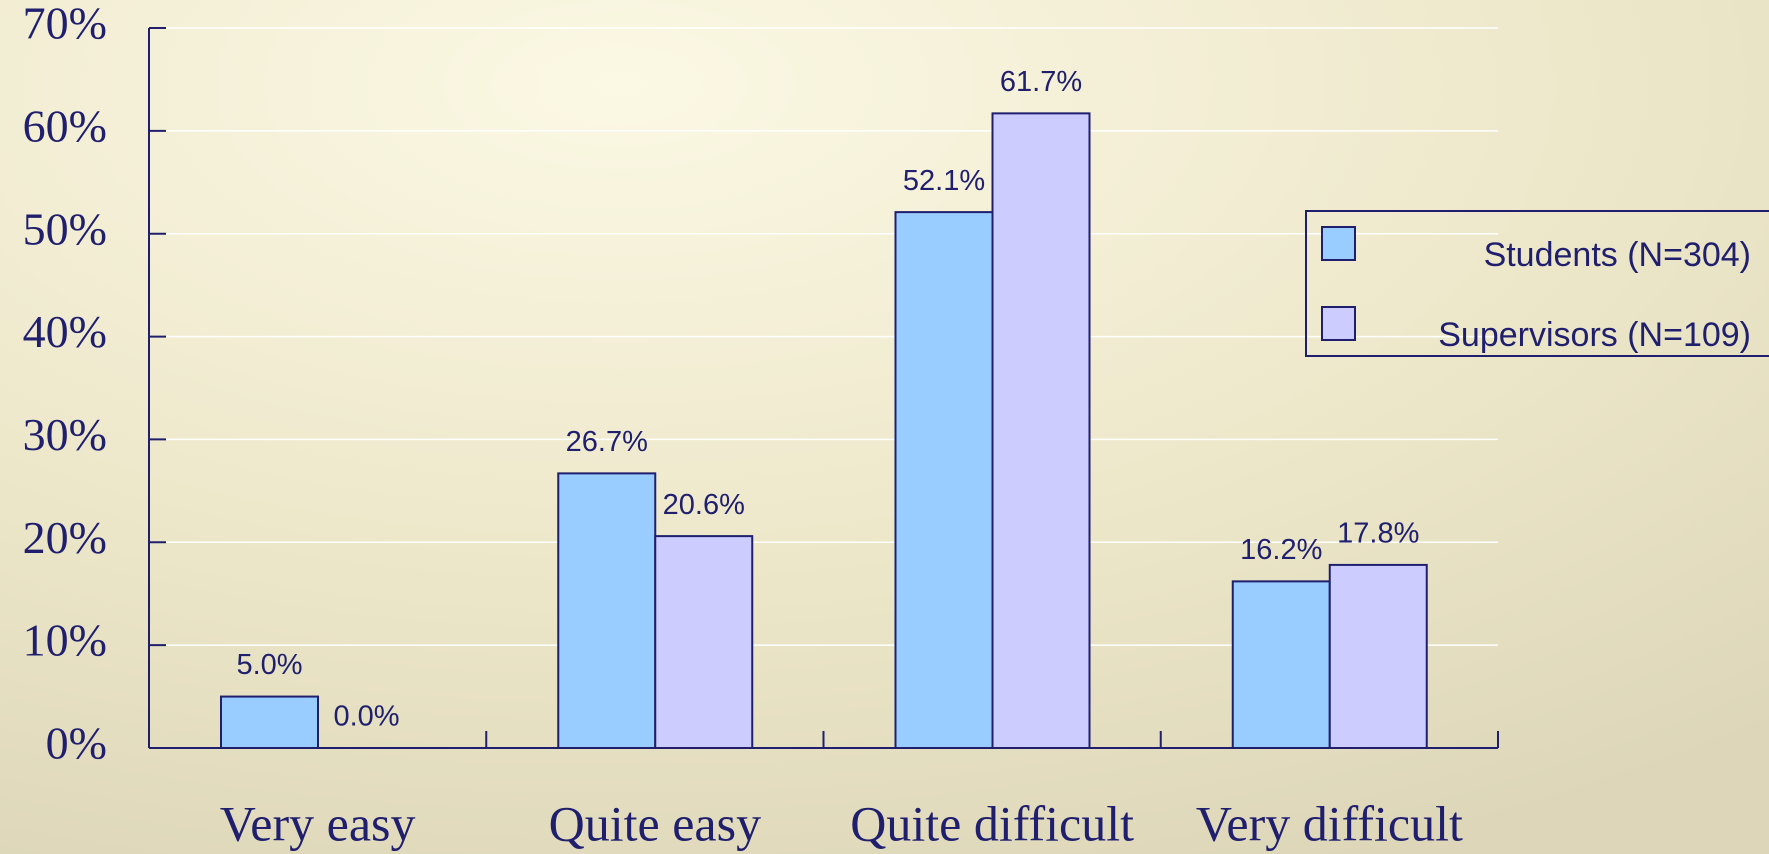 The image size is (1769, 854). Describe the element at coordinates (1281, 550) in the screenshot. I see `value-label: 16.2%` at that location.